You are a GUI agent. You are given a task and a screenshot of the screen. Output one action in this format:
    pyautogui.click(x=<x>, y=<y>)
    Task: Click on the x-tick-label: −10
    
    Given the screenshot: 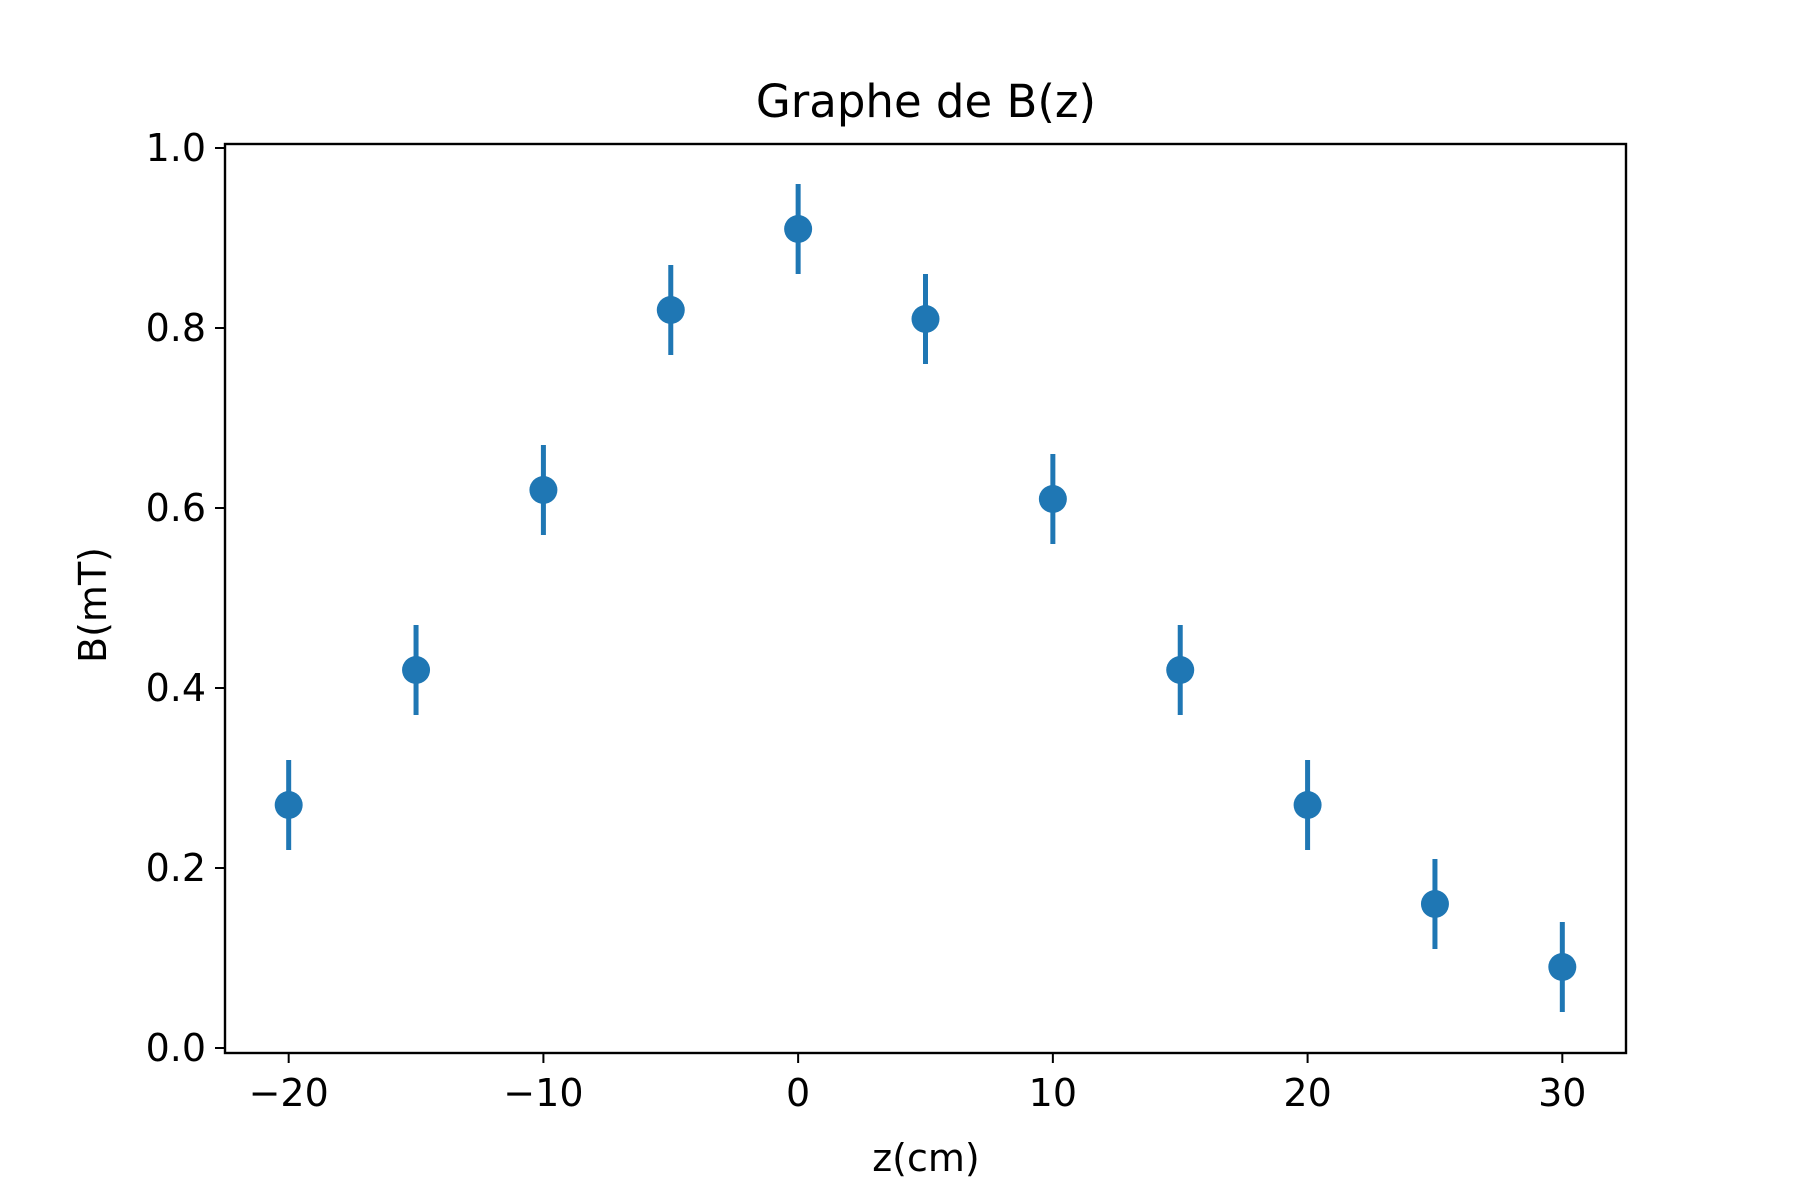 What is the action you would take?
    pyautogui.click(x=543, y=1093)
    